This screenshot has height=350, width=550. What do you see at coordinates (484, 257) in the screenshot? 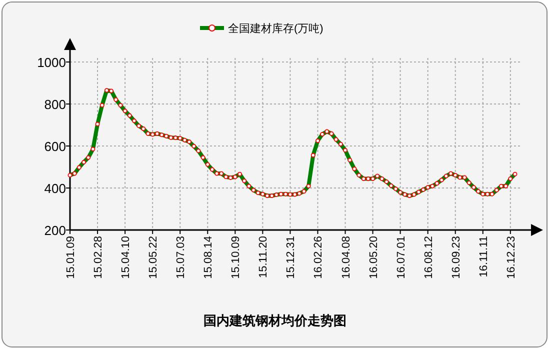
I see `x-tick-label: 16.11.11` at bounding box center [484, 257].